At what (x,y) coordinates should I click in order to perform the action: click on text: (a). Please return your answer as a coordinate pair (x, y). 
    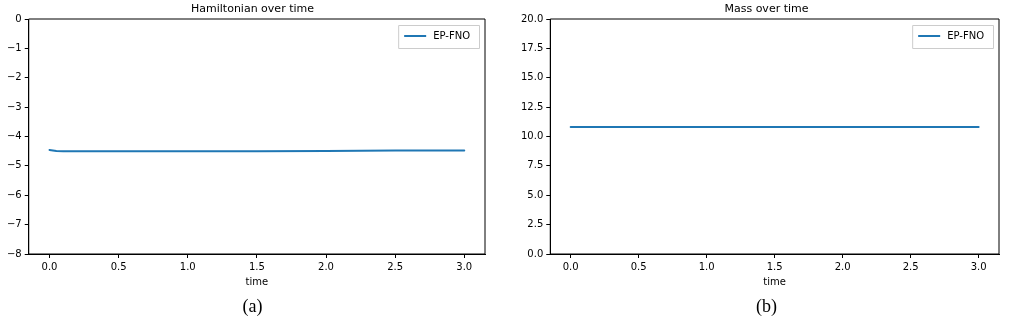
    Looking at the image, I should click on (252, 306).